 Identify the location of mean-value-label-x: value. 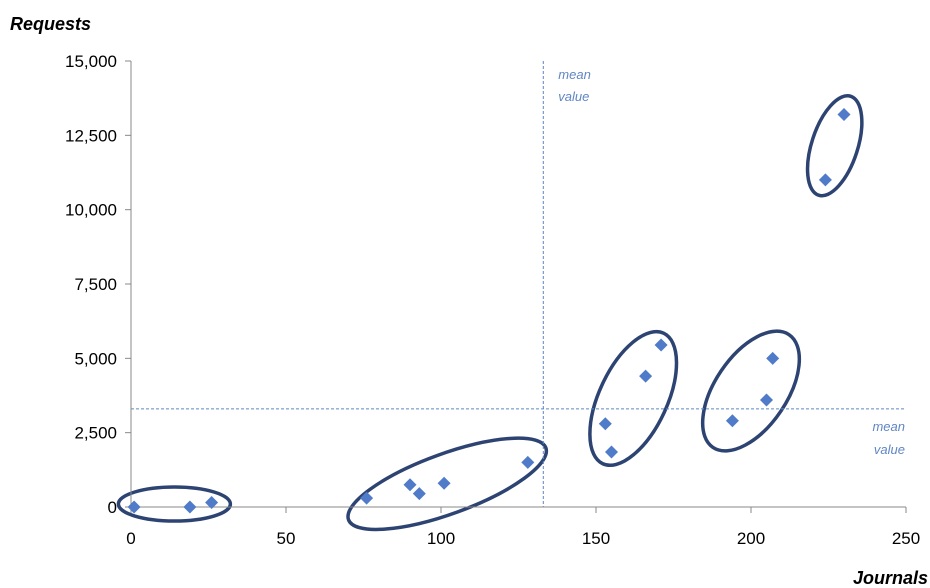
(573, 96).